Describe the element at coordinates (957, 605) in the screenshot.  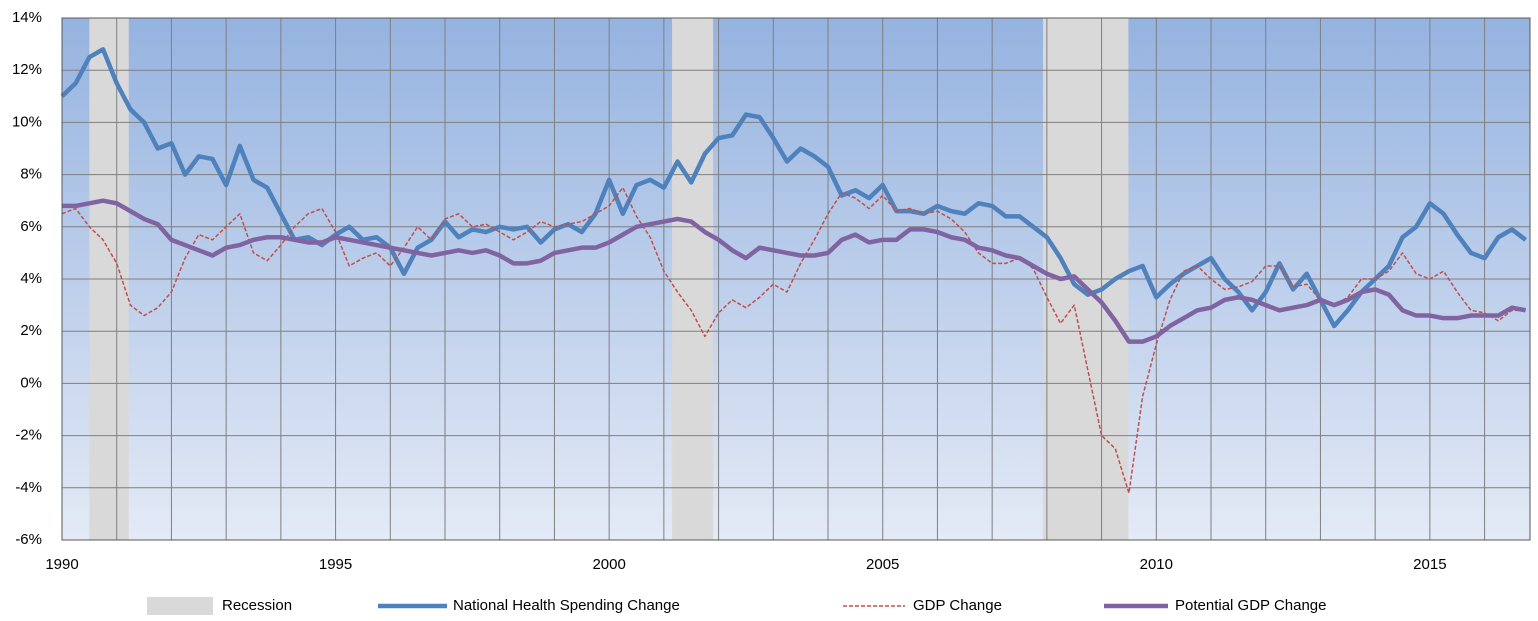
I see `legend-label: GDP Change` at that location.